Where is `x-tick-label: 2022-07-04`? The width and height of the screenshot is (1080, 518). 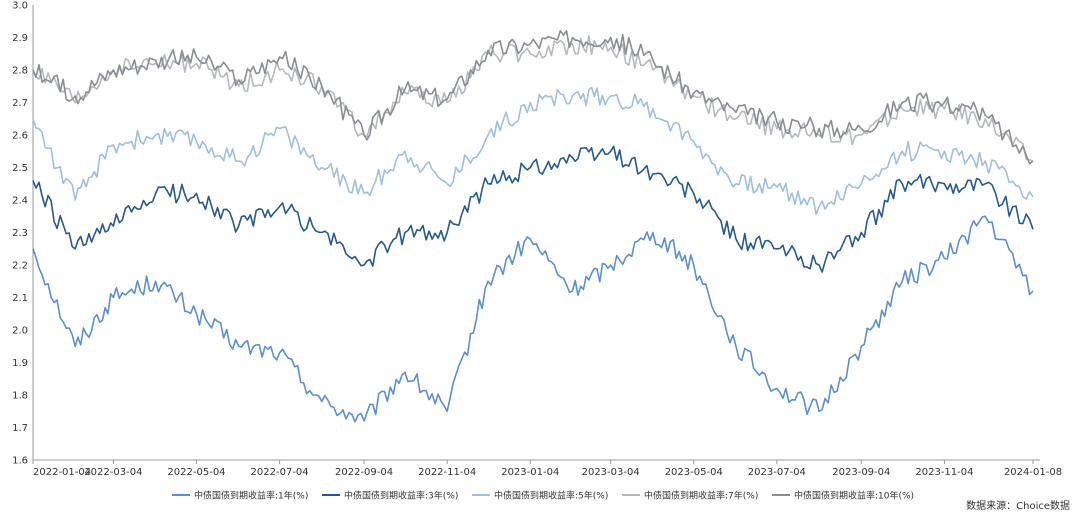
x-tick-label: 2022-07-04 is located at coordinates (280, 472).